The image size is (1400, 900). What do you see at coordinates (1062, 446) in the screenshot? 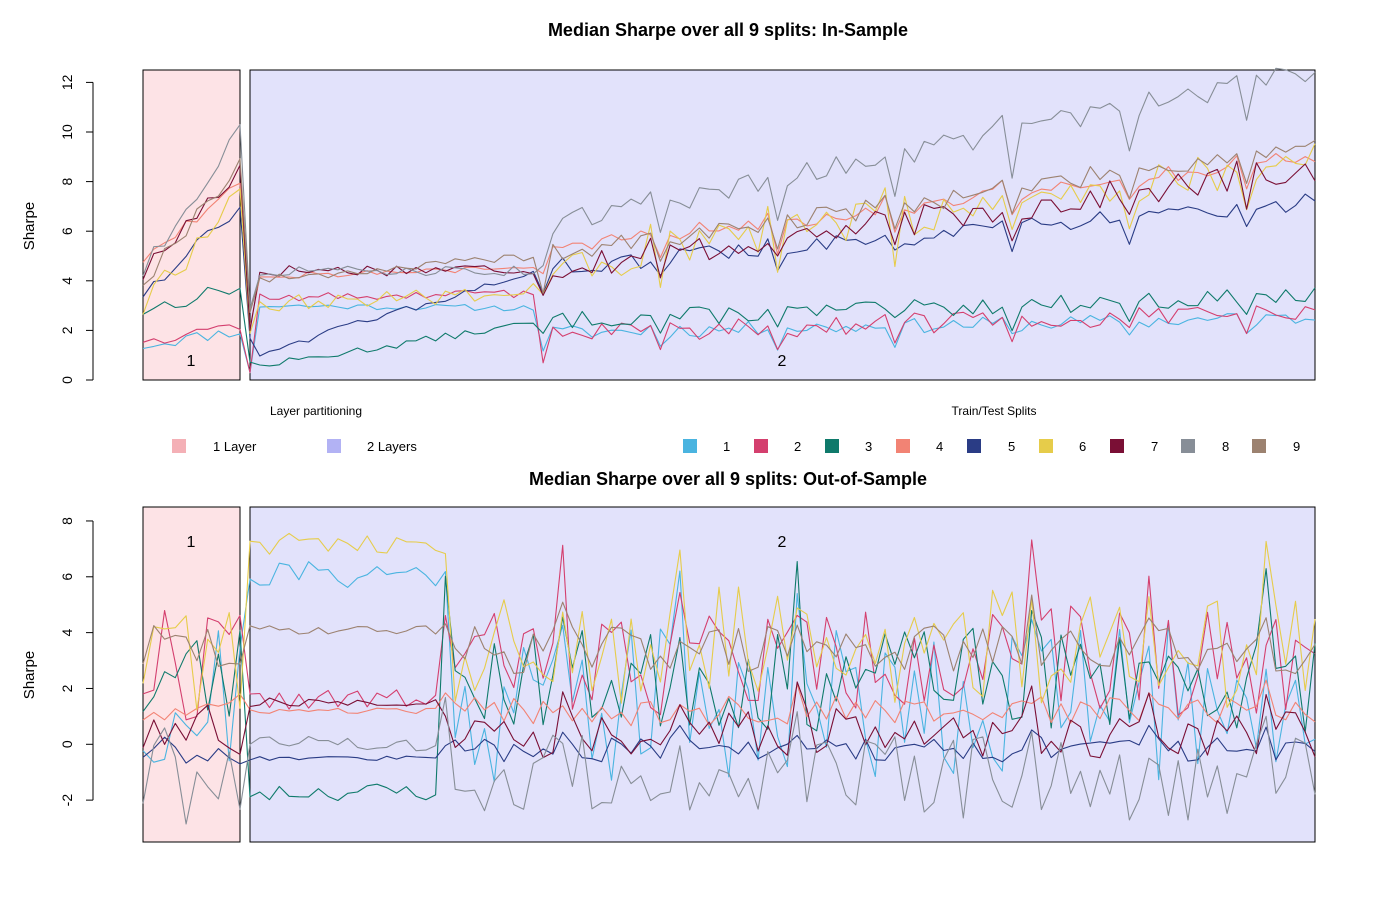
I see `legend-item-series-6: 6` at bounding box center [1062, 446].